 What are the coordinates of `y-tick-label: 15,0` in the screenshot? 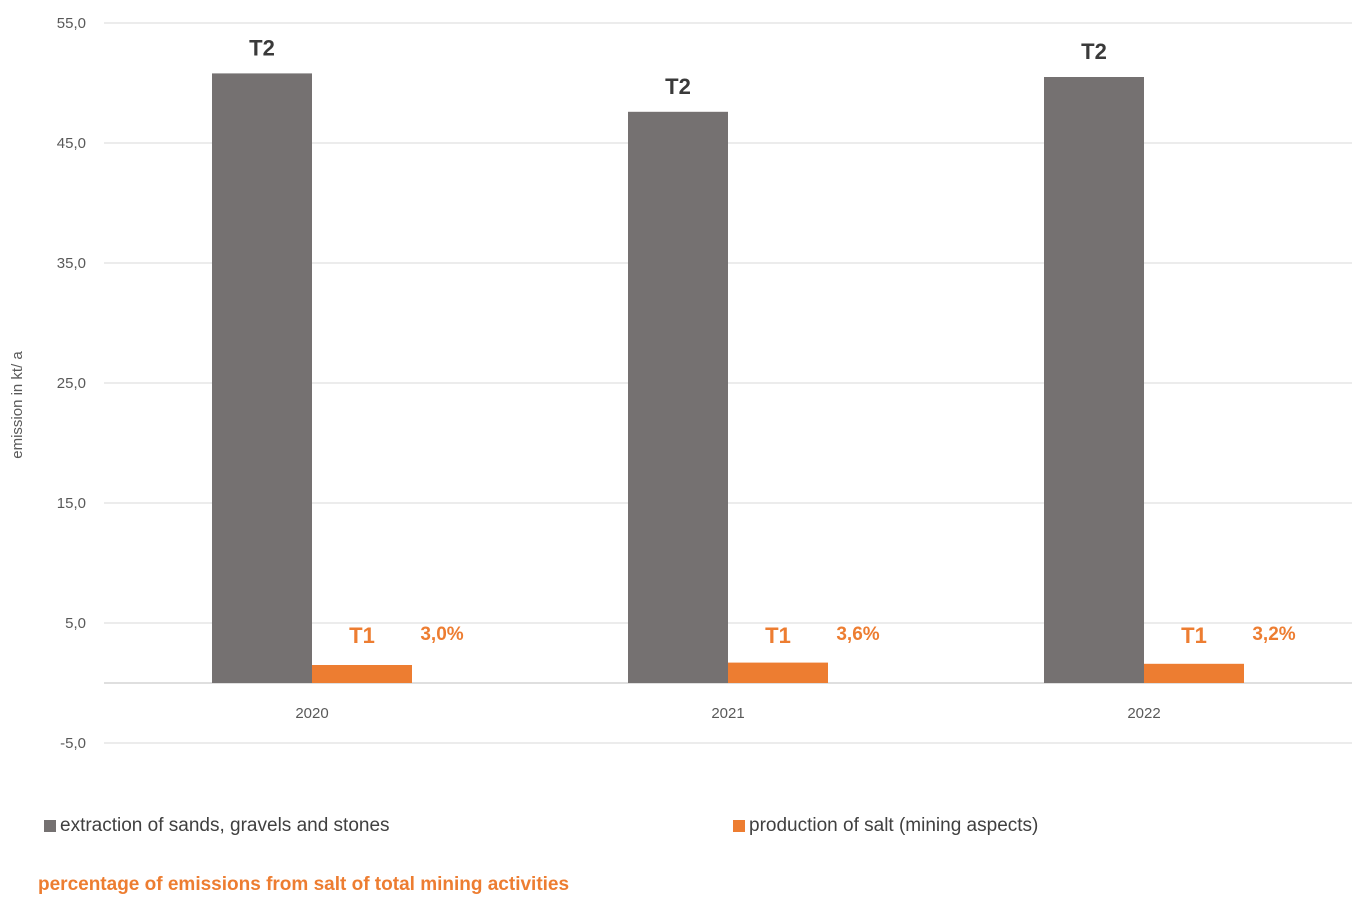 It's located at (71, 503).